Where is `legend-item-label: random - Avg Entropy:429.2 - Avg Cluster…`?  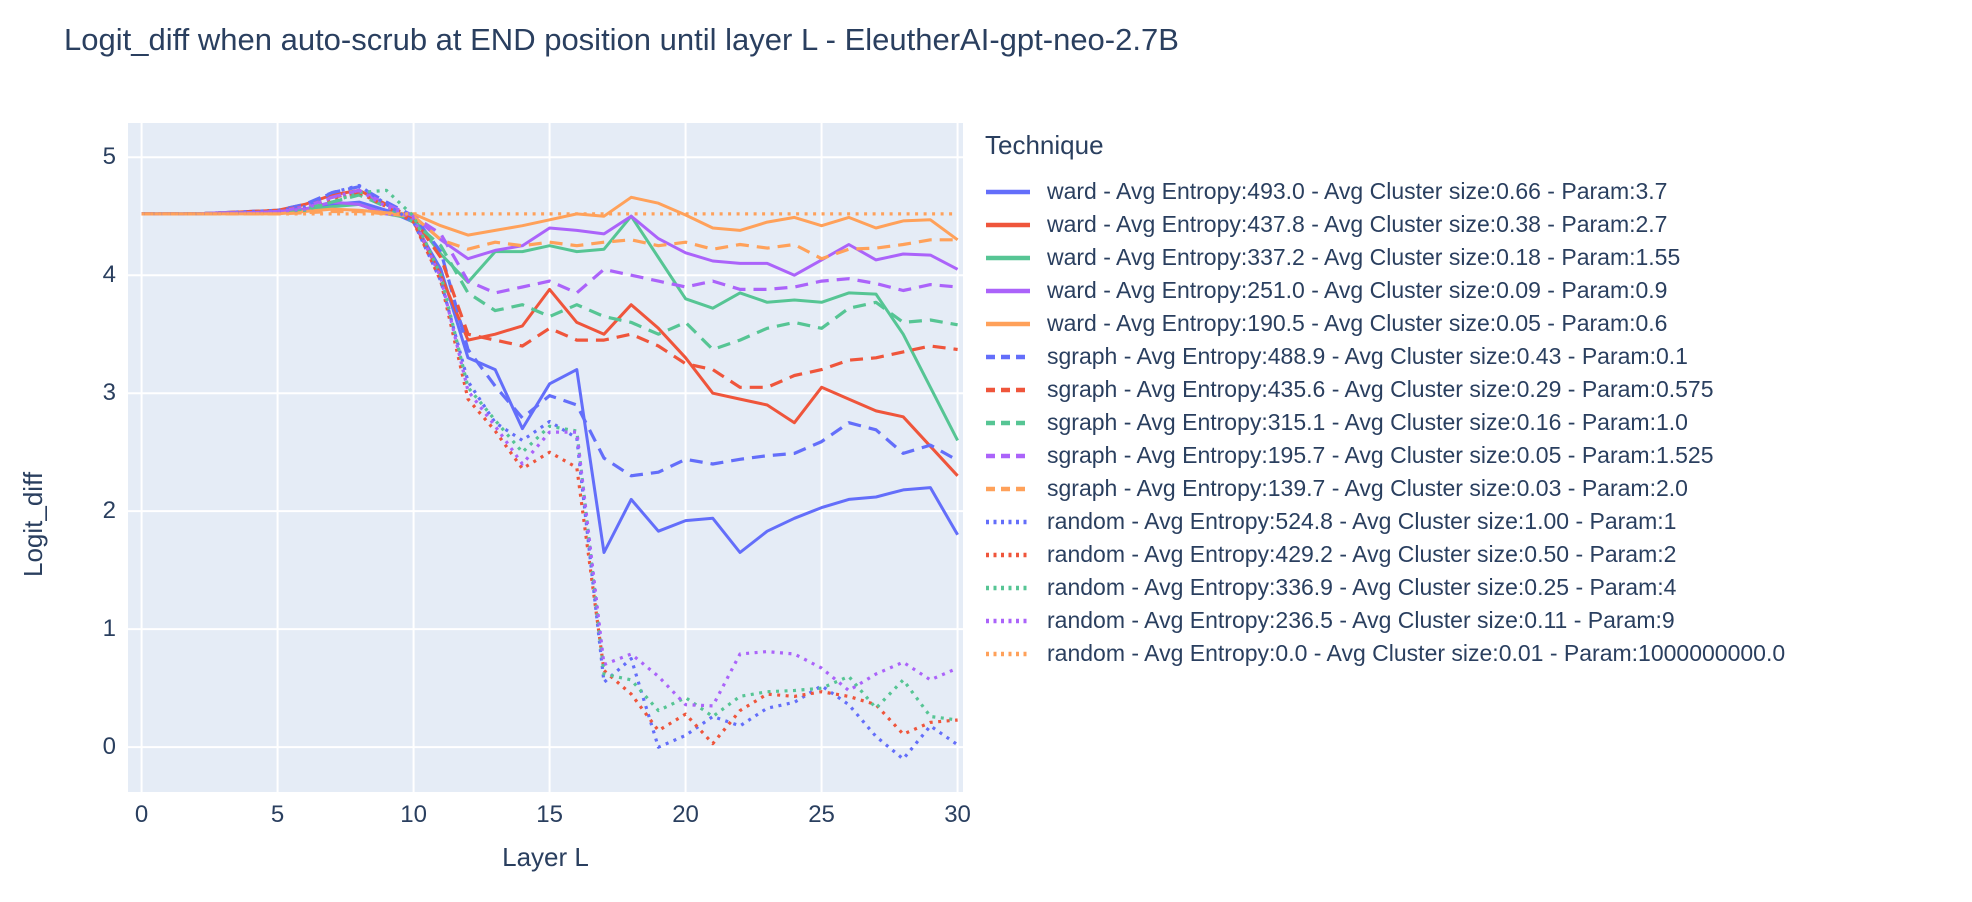 legend-item-label: random - Avg Entropy:429.2 - Avg Cluster… is located at coordinates (1362, 554).